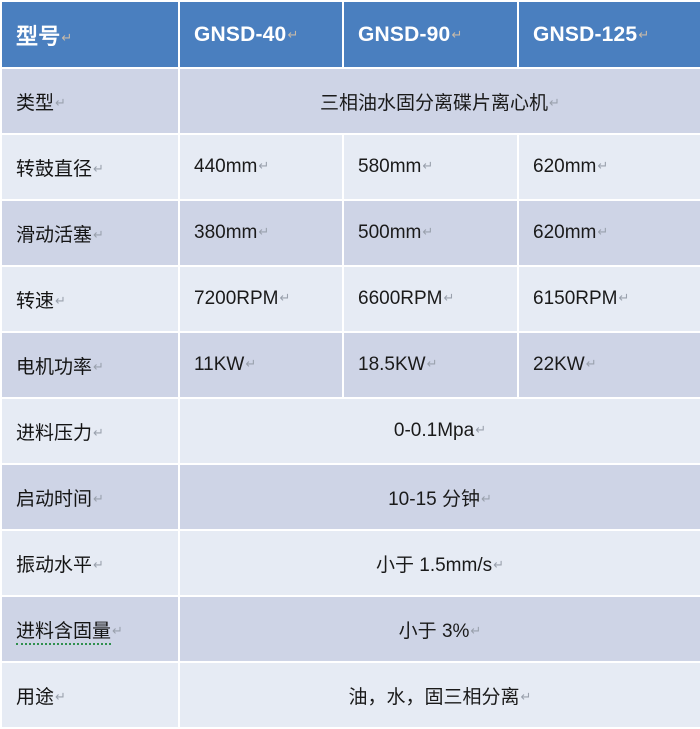 The height and width of the screenshot is (729, 700). Describe the element at coordinates (430, 299) in the screenshot. I see `row-value-cell: 6600RPM↵` at that location.